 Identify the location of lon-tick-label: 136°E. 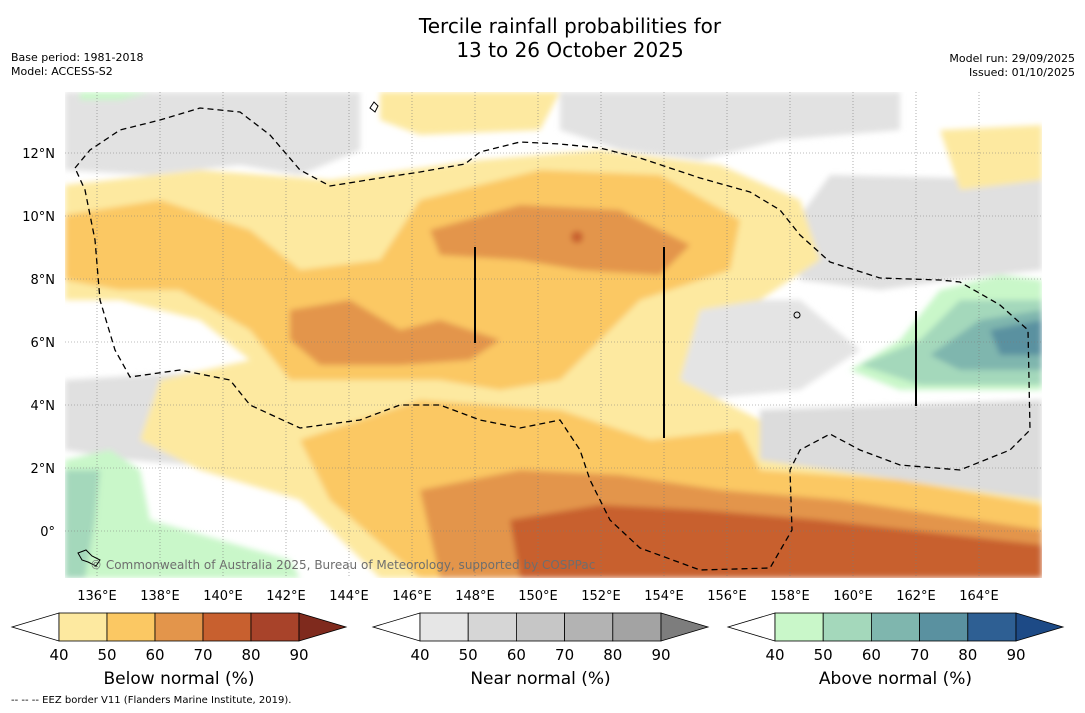
(97, 596).